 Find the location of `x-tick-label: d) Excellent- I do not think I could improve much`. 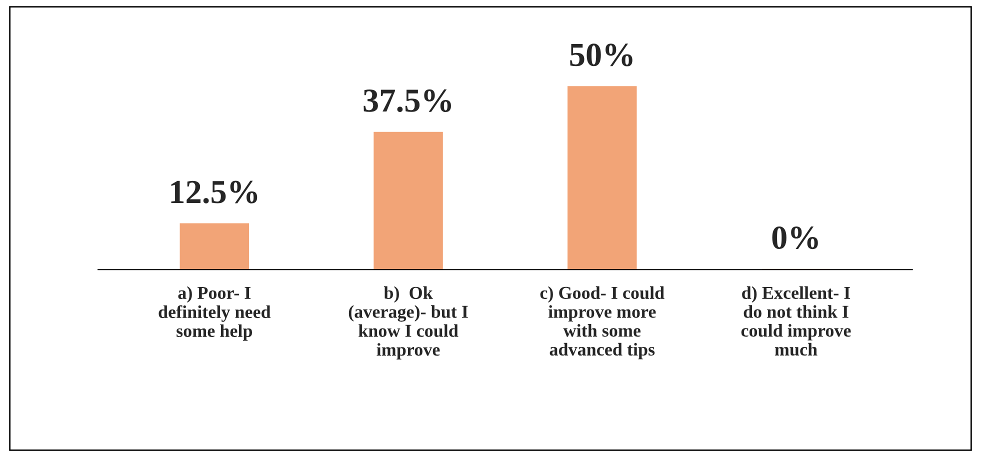

x-tick-label: d) Excellent- I do not think I could improve much is located at coordinates (796, 321).